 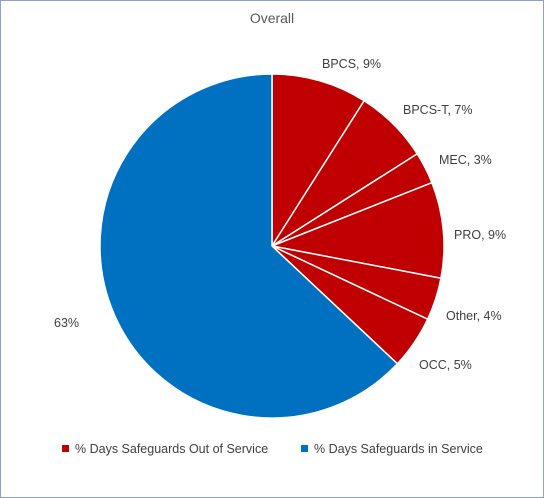 What do you see at coordinates (474, 316) in the screenshot?
I see `data-label-other: Other, 4%` at bounding box center [474, 316].